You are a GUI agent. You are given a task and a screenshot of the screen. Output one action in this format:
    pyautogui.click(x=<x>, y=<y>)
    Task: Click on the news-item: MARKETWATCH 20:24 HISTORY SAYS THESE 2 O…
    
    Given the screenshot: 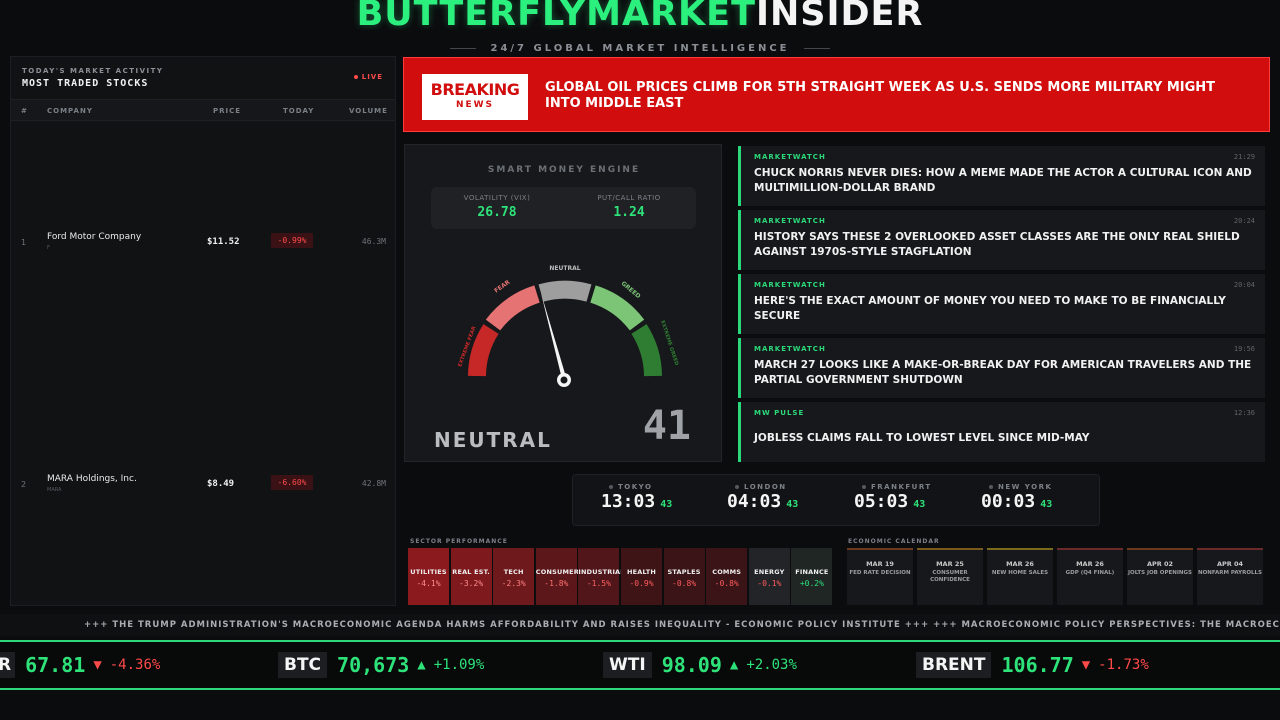 What is the action you would take?
    pyautogui.click(x=1001, y=240)
    